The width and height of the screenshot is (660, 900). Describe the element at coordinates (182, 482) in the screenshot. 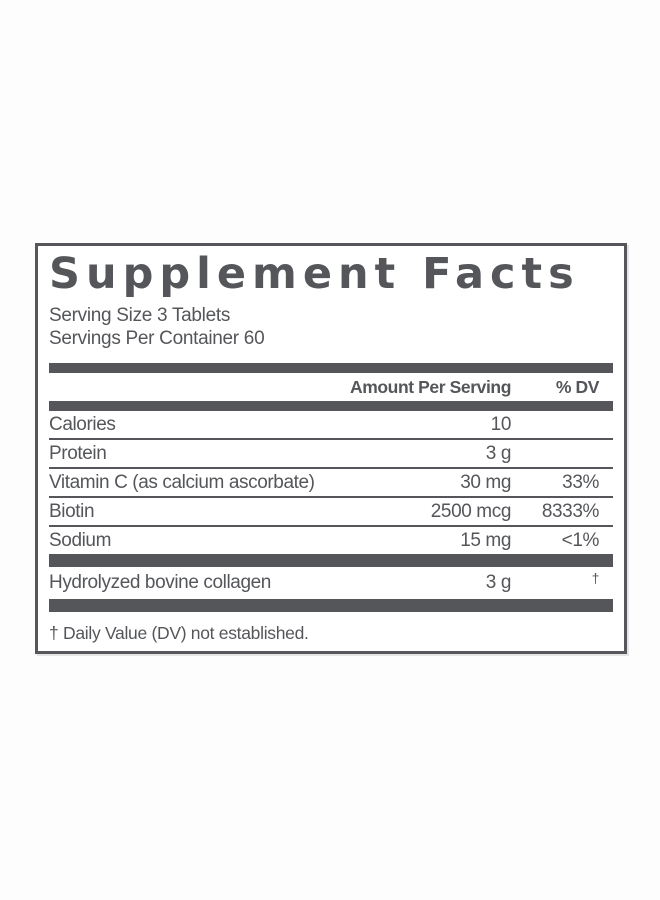

I see `nutrient-name: Vitamin C (as calcium ascorbate)` at that location.